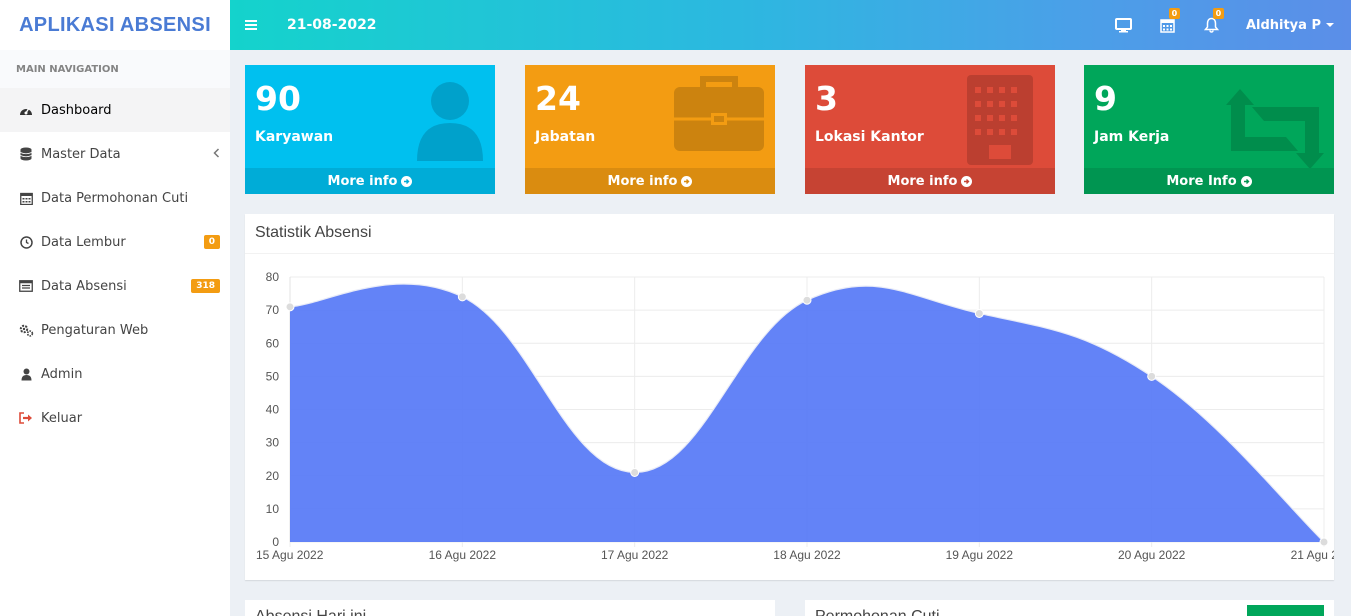 This screenshot has width=1351, height=616. I want to click on sidebar-item-label: Dashboard, so click(76, 110).